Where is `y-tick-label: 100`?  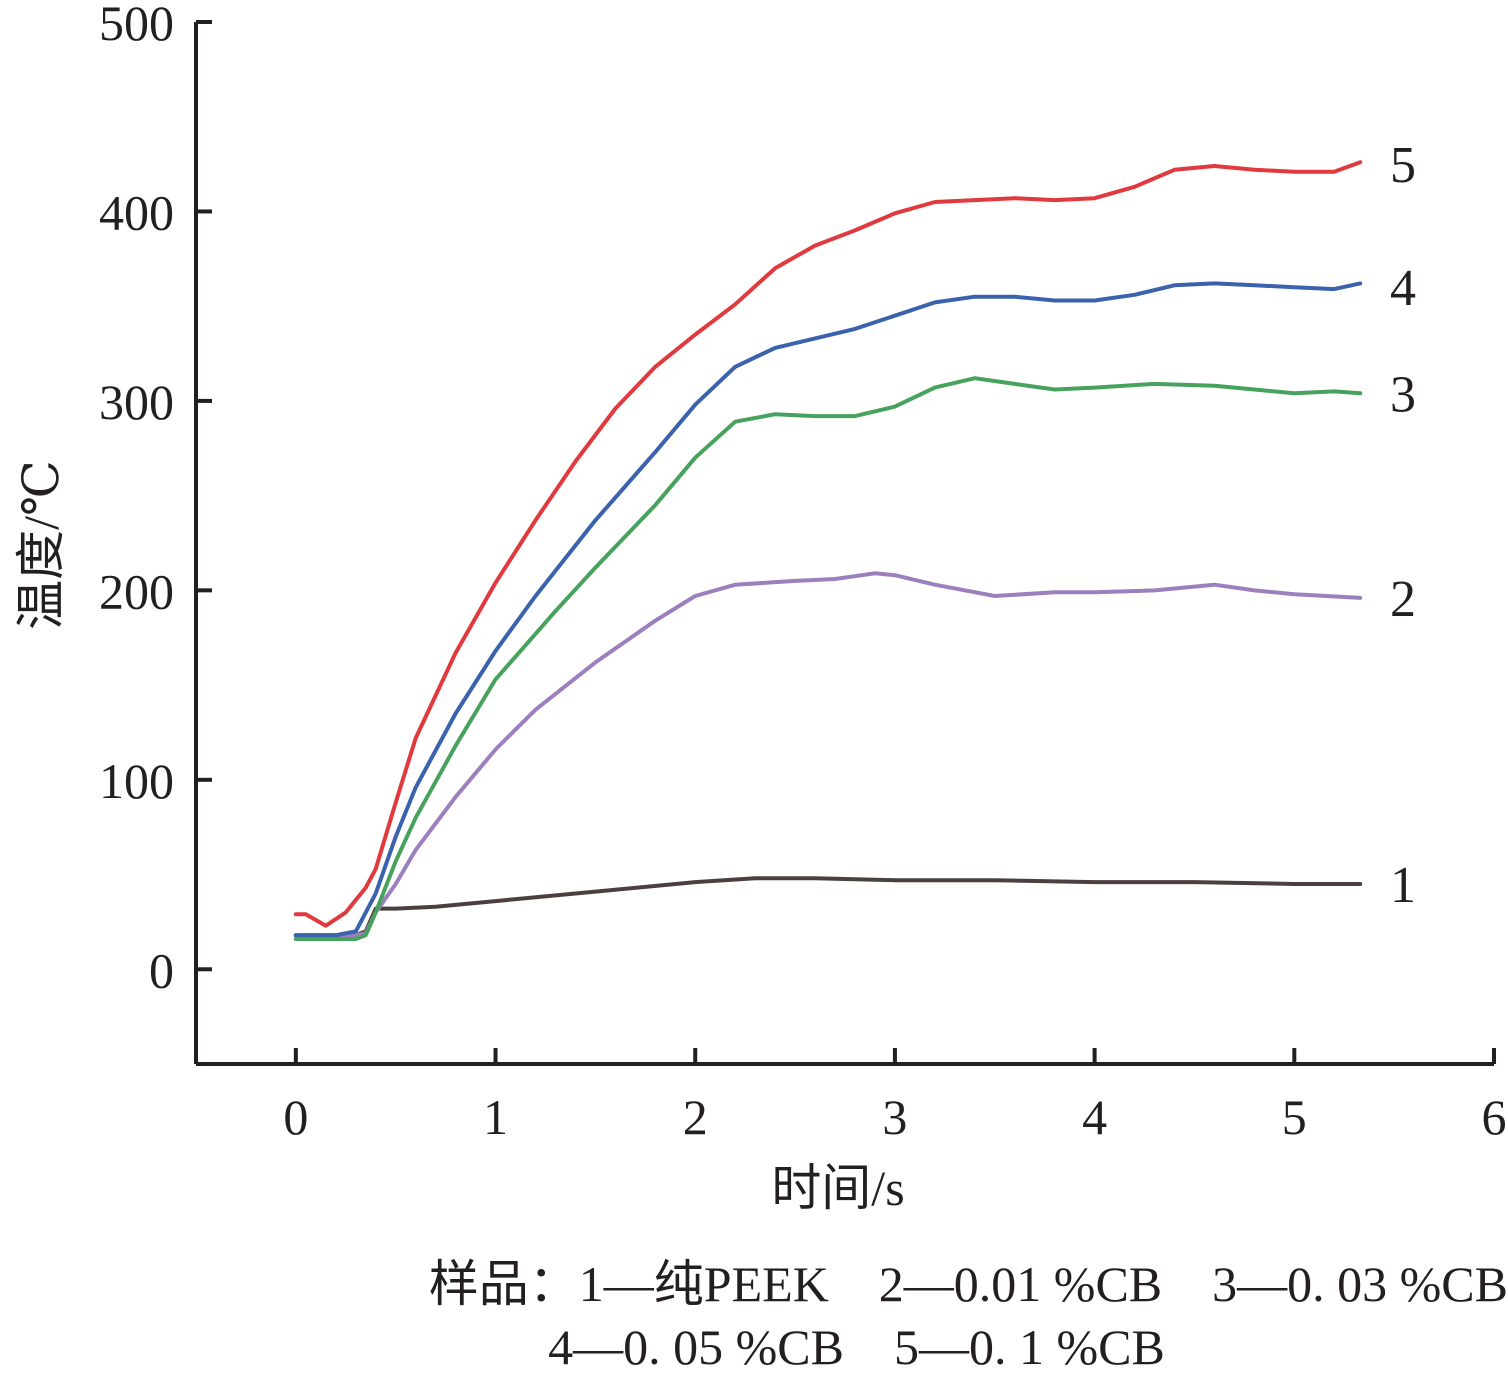 y-tick-label: 100 is located at coordinates (136, 781).